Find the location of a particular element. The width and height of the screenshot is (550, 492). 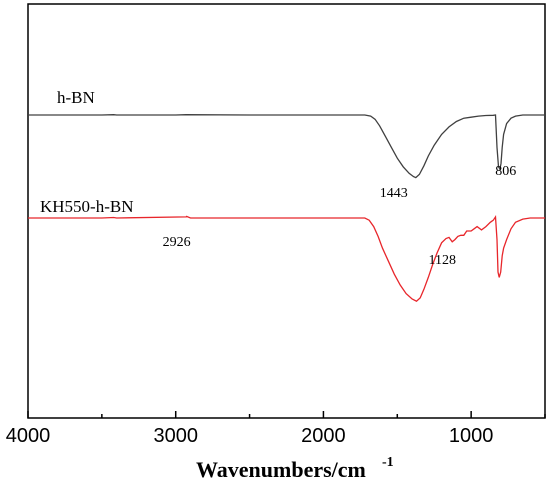

annotation-2926: 2926 is located at coordinates (177, 242).